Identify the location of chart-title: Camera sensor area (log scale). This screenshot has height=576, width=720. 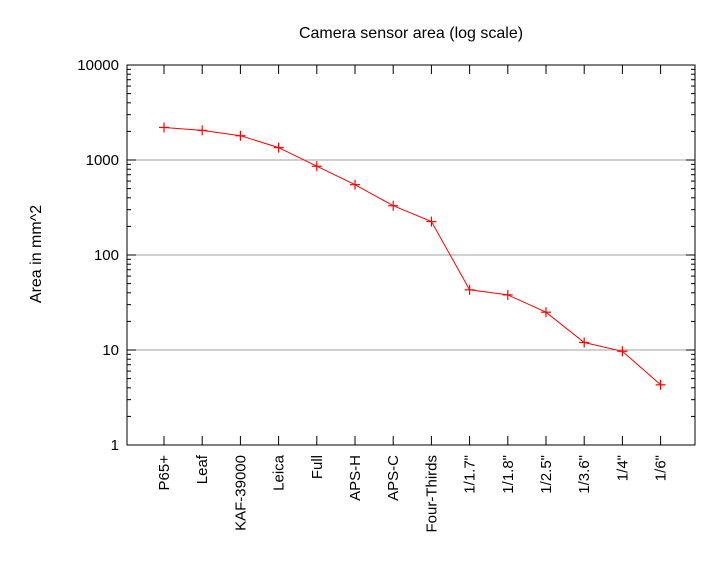
(411, 33).